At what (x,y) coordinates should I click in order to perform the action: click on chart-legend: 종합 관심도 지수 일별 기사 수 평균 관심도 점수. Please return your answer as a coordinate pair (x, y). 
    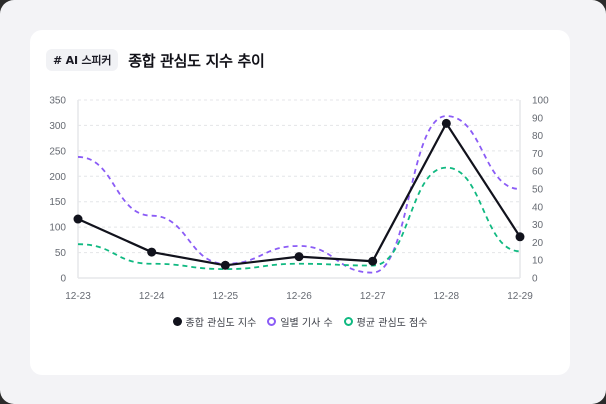
    Looking at the image, I should click on (300, 321).